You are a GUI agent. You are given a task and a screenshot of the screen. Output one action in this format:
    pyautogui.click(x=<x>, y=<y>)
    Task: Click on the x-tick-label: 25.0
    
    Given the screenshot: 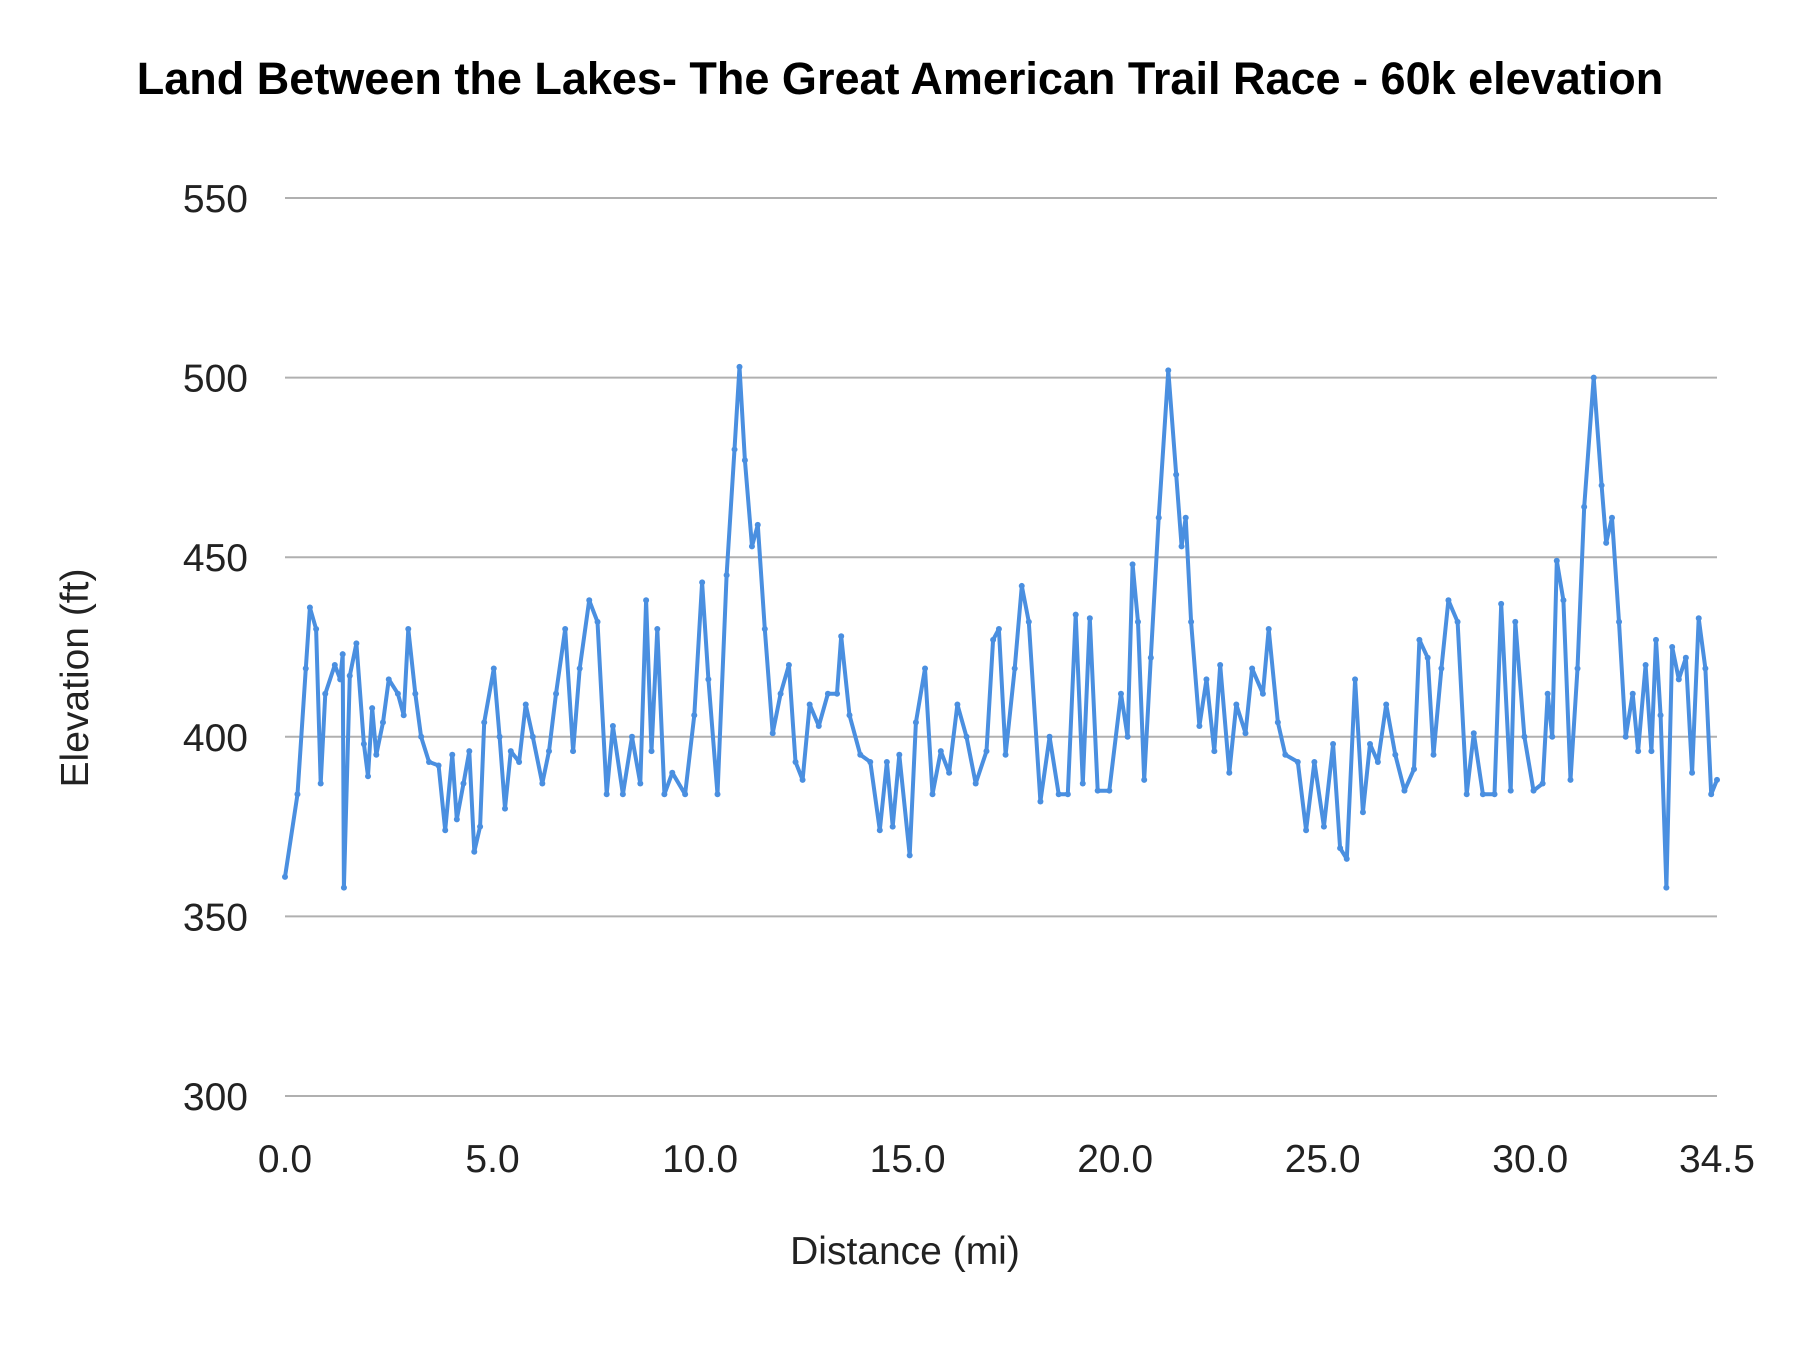 What is the action you would take?
    pyautogui.click(x=1323, y=1159)
    